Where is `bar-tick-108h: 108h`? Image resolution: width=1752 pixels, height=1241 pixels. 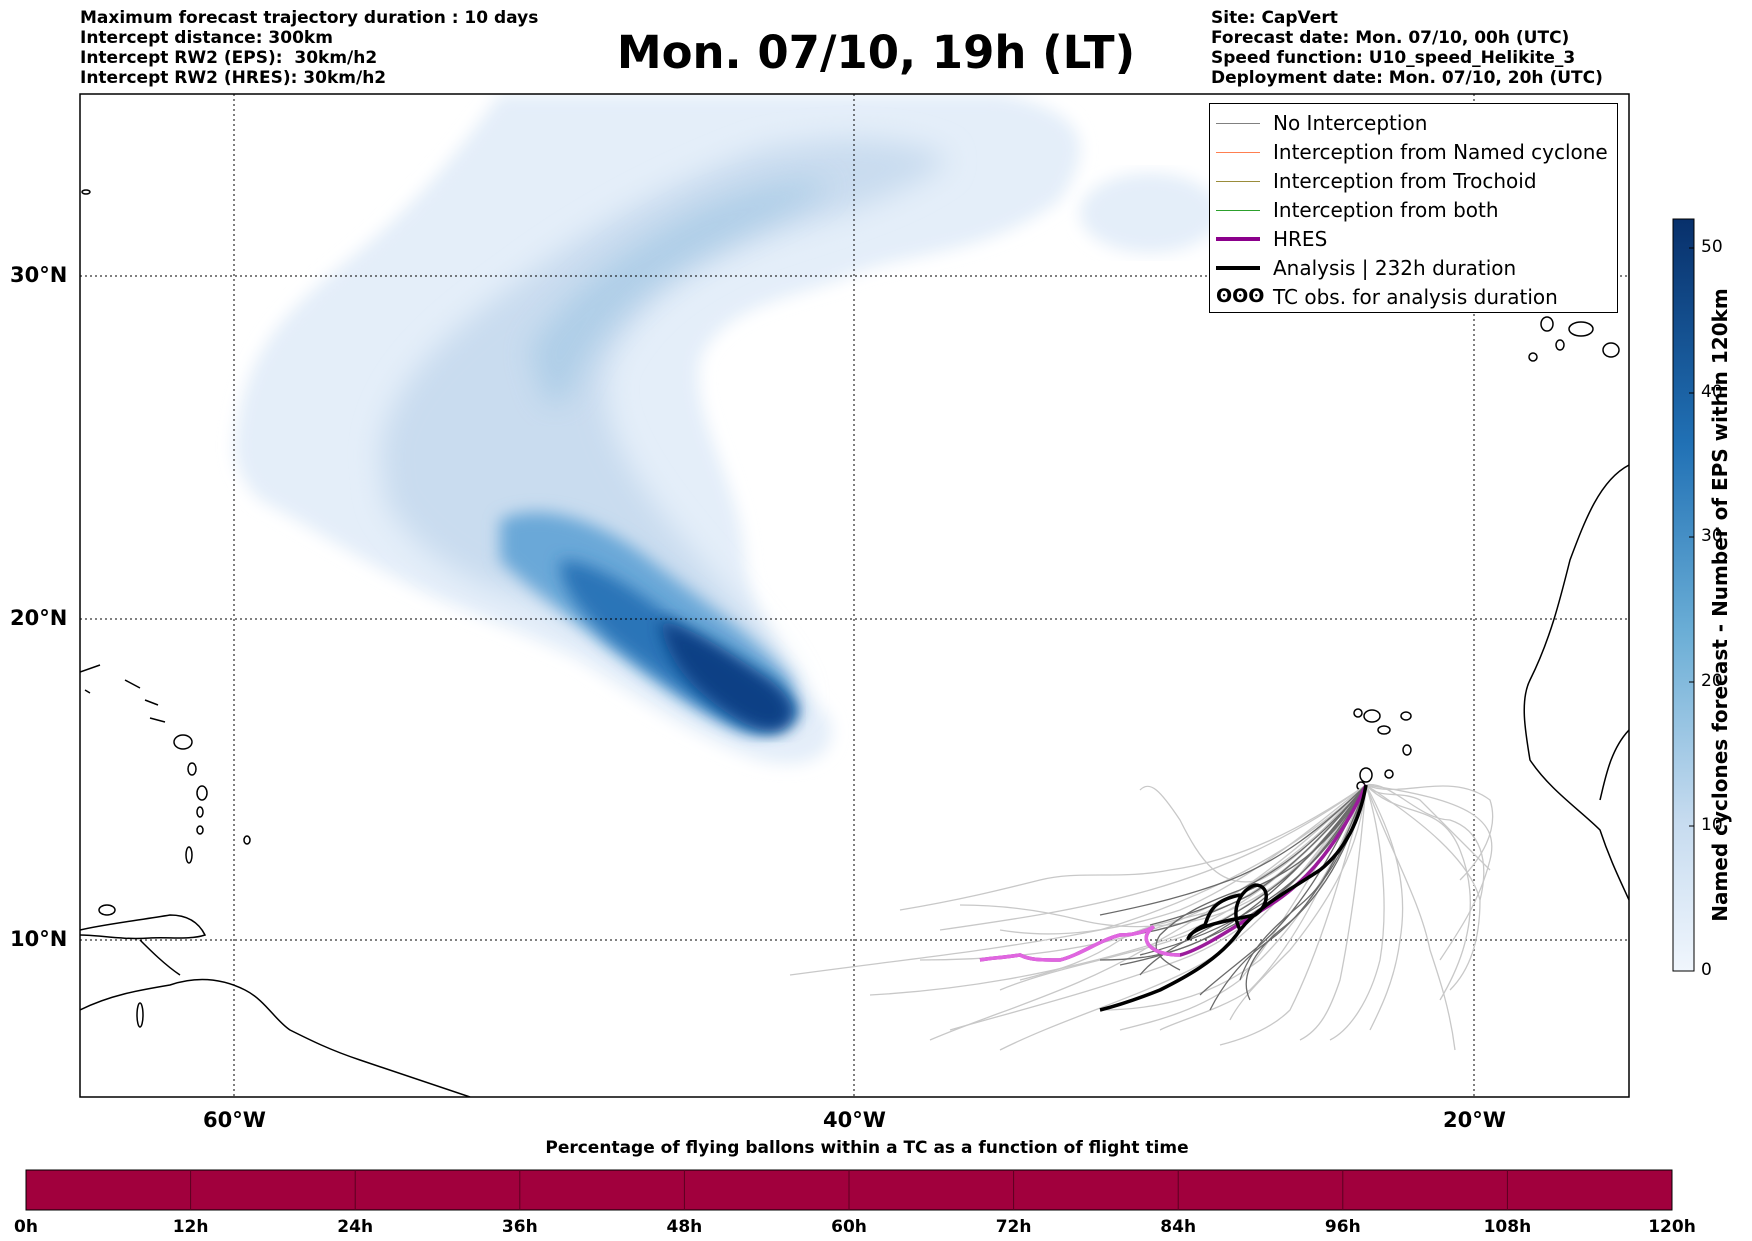 bar-tick-108h: 108h is located at coordinates (1507, 1227).